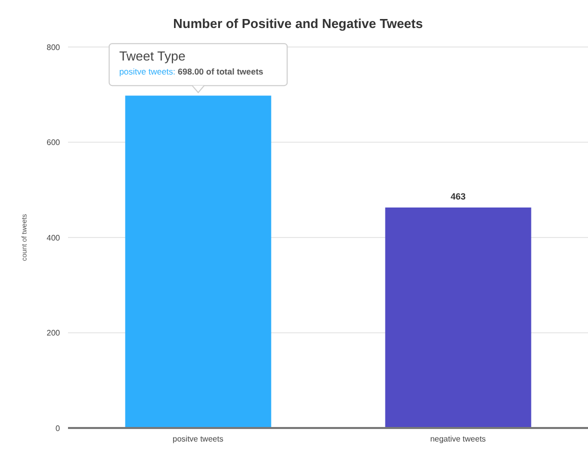 The image size is (588, 458). I want to click on y-tick-label: 600, so click(53, 143).